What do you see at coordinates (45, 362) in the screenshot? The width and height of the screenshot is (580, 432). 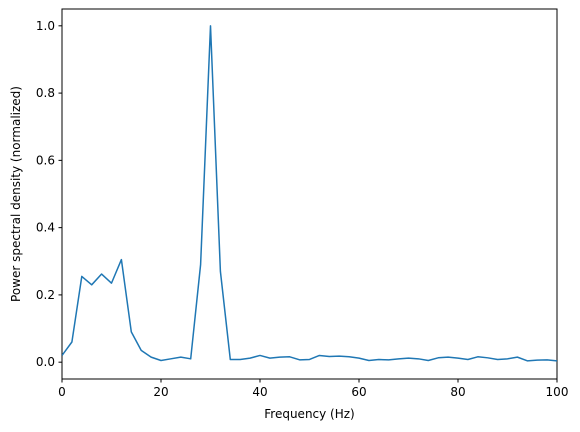 I see `y-tick-label: 0.0` at bounding box center [45, 362].